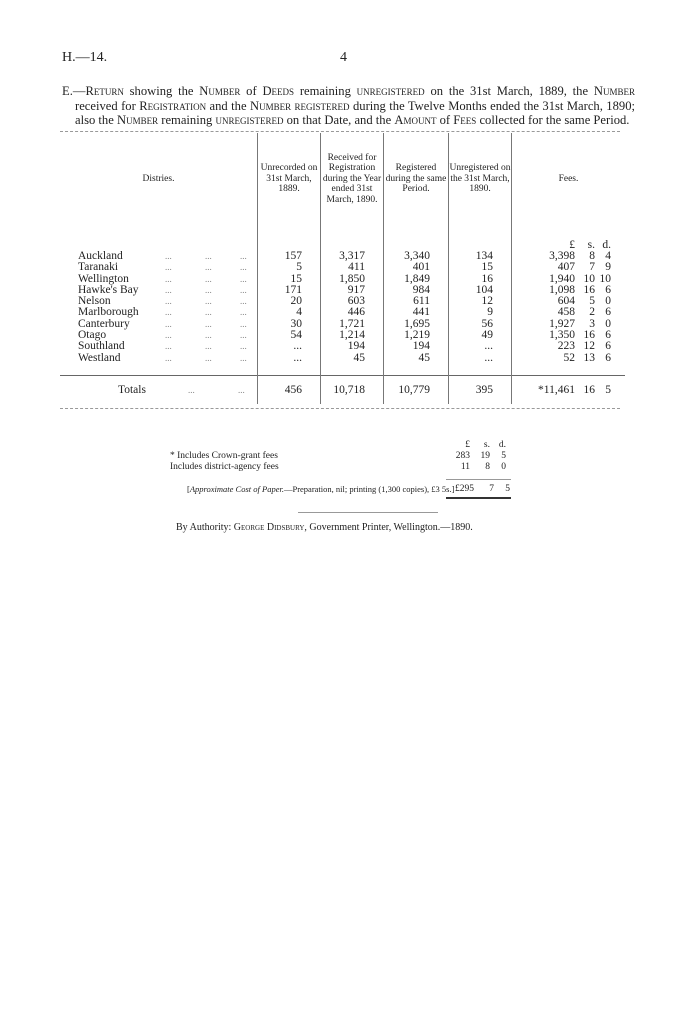 The height and width of the screenshot is (1018, 700). Describe the element at coordinates (352, 267) in the screenshot. I see `cell-received: 411` at that location.